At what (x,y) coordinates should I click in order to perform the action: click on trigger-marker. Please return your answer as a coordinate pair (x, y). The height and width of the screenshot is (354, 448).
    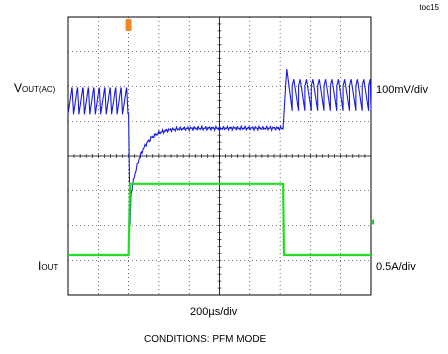
    Looking at the image, I should click on (128, 25).